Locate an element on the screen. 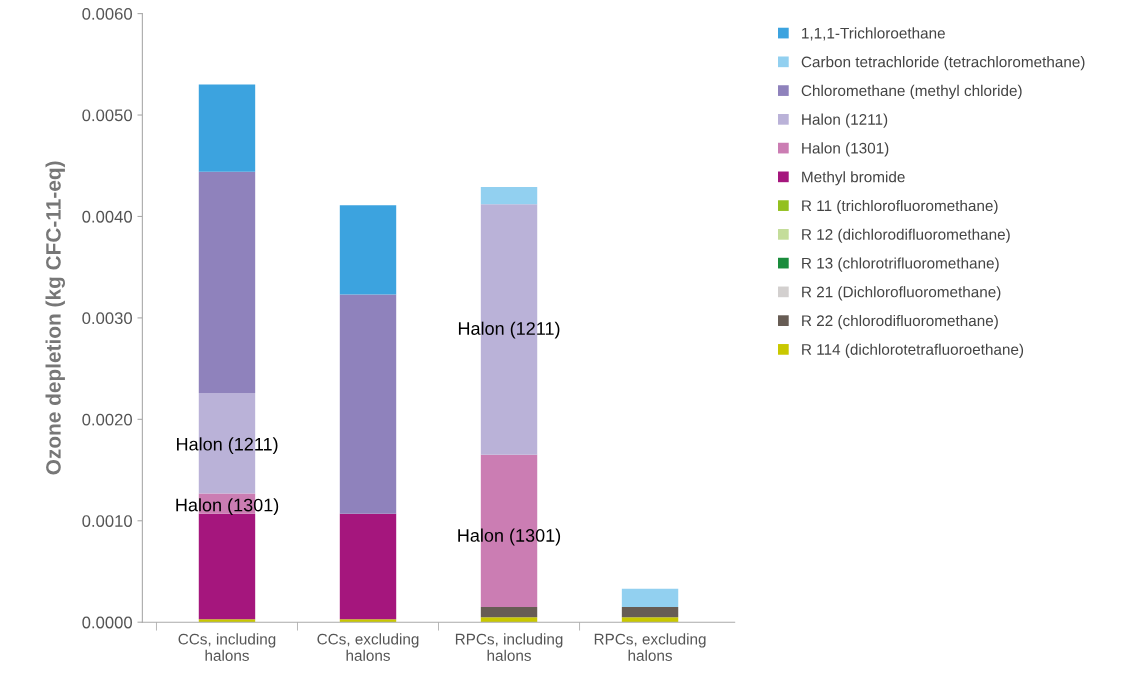 This screenshot has height=680, width=1139. legend-label: R 21 (Dichlorofluoromethane) is located at coordinates (901, 293).